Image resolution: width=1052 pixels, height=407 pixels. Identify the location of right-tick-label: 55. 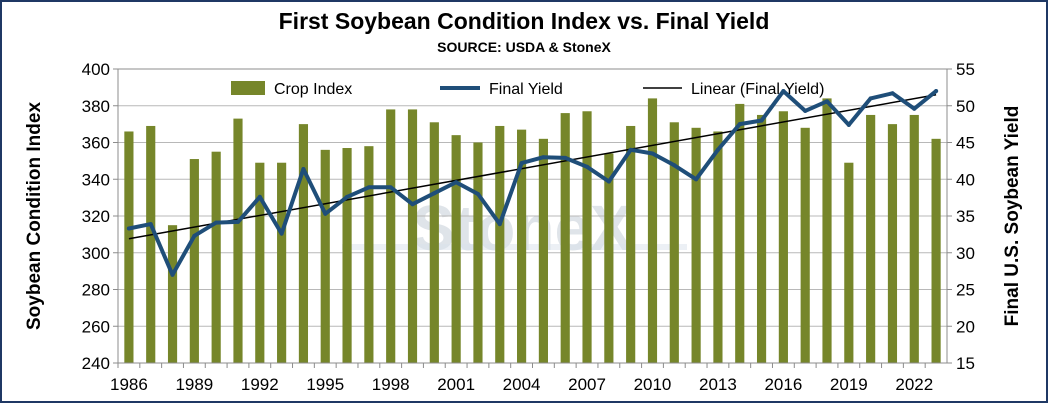
(965, 69).